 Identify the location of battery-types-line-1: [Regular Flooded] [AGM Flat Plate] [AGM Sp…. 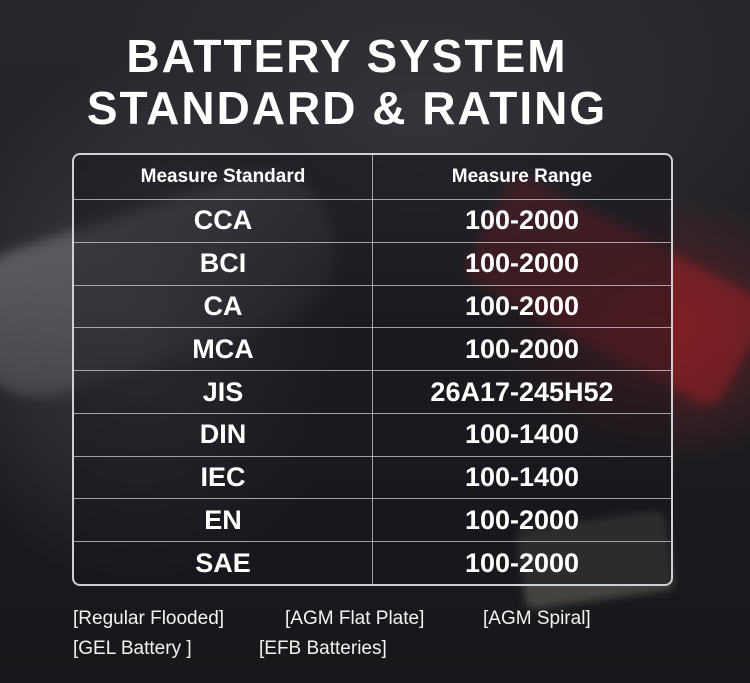
(332, 619).